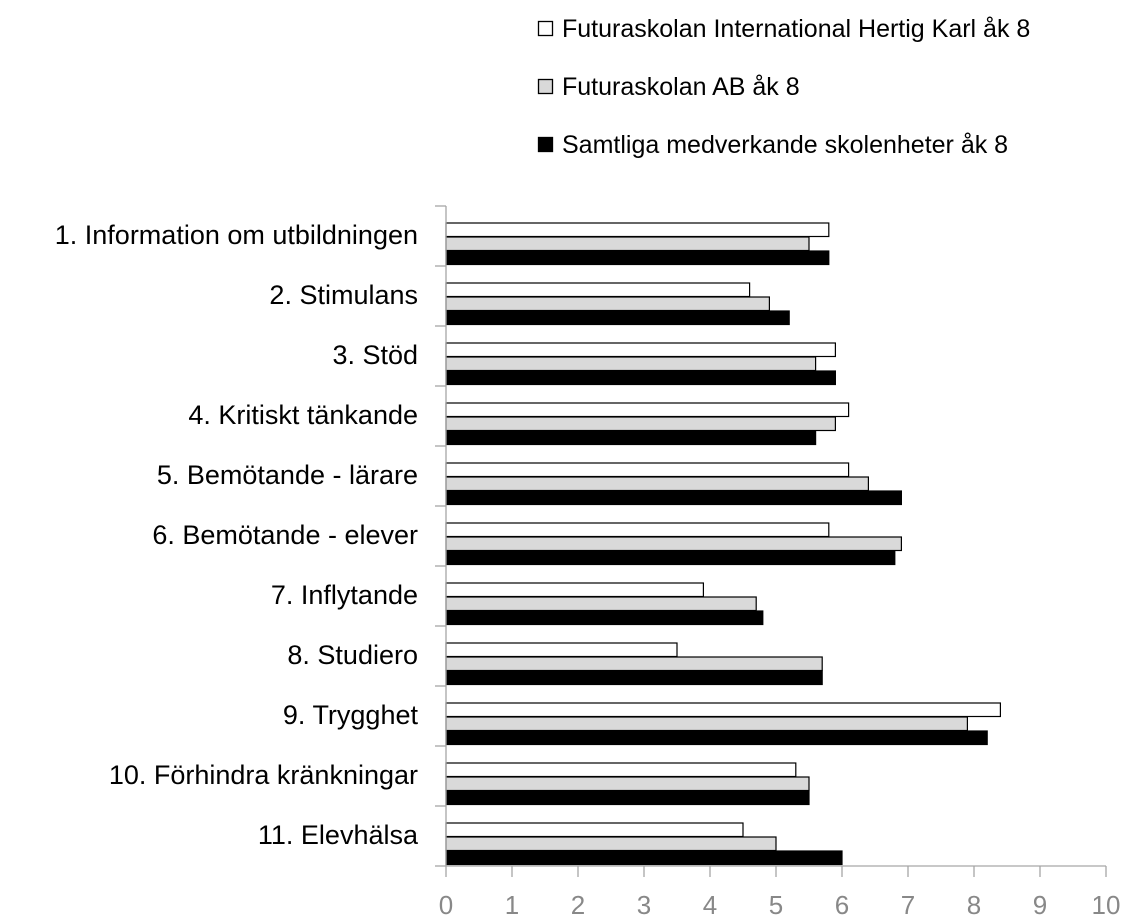  What do you see at coordinates (974, 905) in the screenshot?
I see `x-tick-label-8: 8` at bounding box center [974, 905].